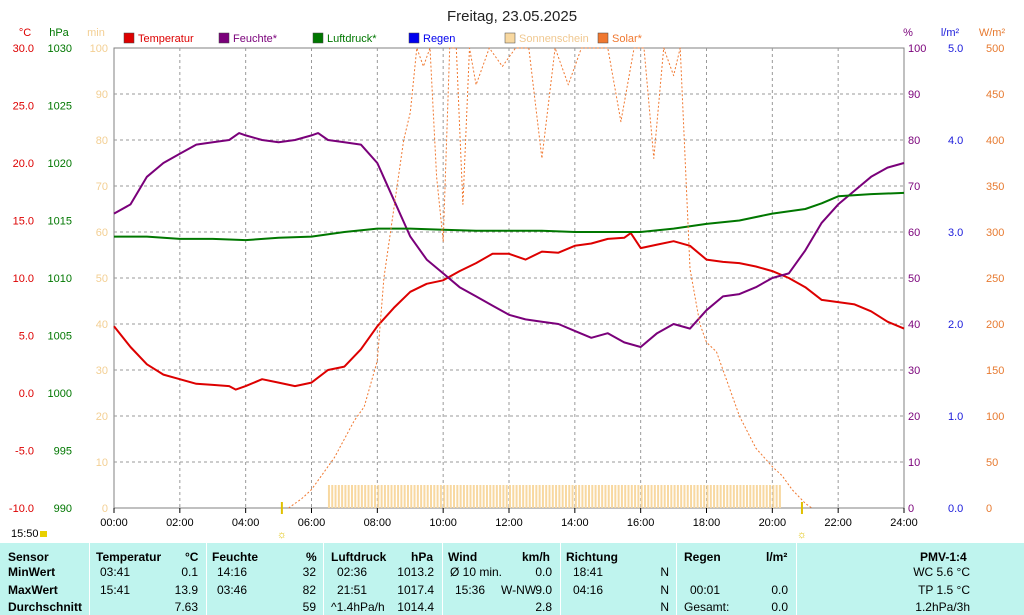 The image size is (1024, 615). What do you see at coordinates (312, 523) in the screenshot?
I see `x-tick-label: 06:00` at bounding box center [312, 523].